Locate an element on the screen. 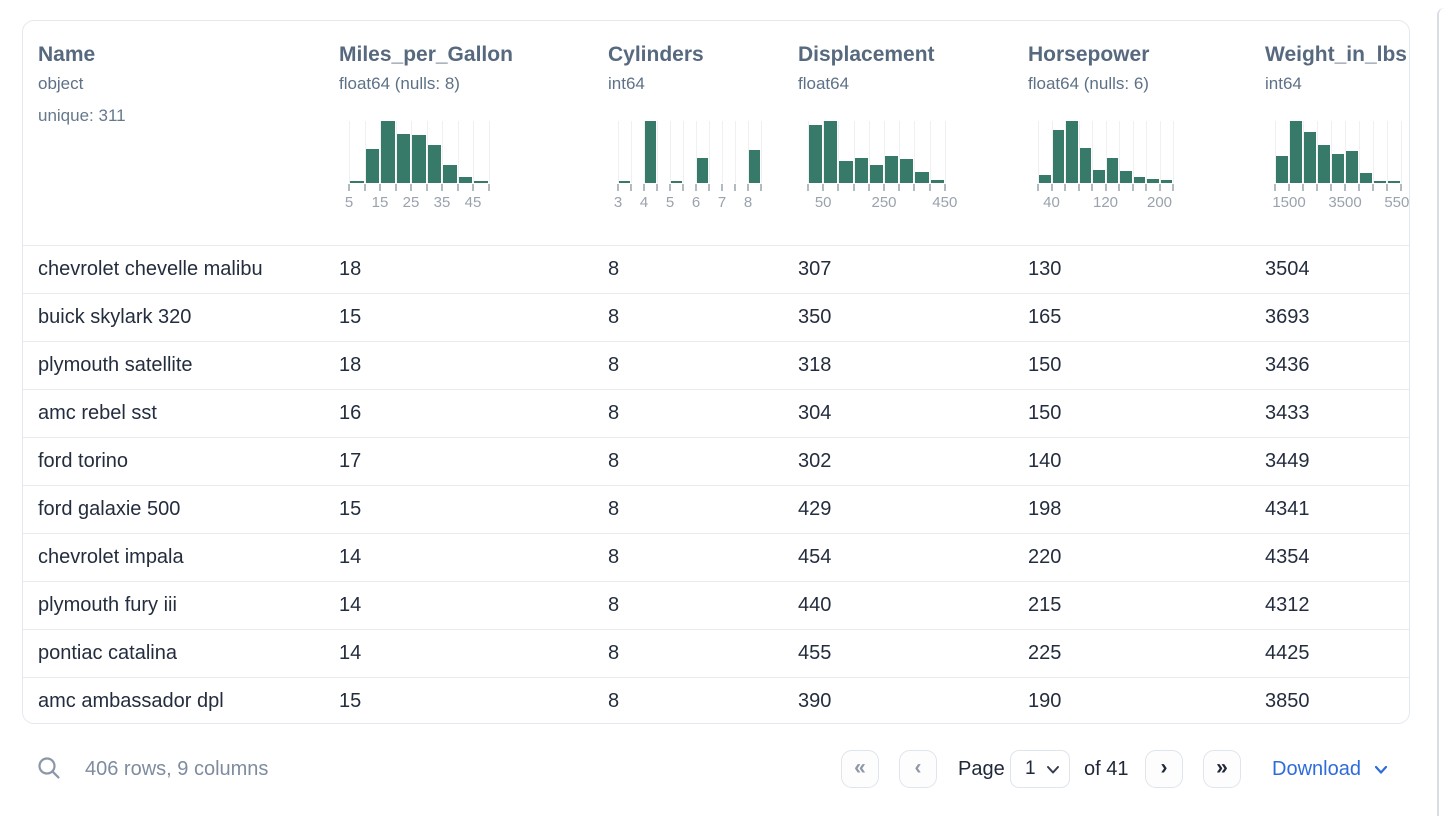  next-page-button: › is located at coordinates (1164, 769).